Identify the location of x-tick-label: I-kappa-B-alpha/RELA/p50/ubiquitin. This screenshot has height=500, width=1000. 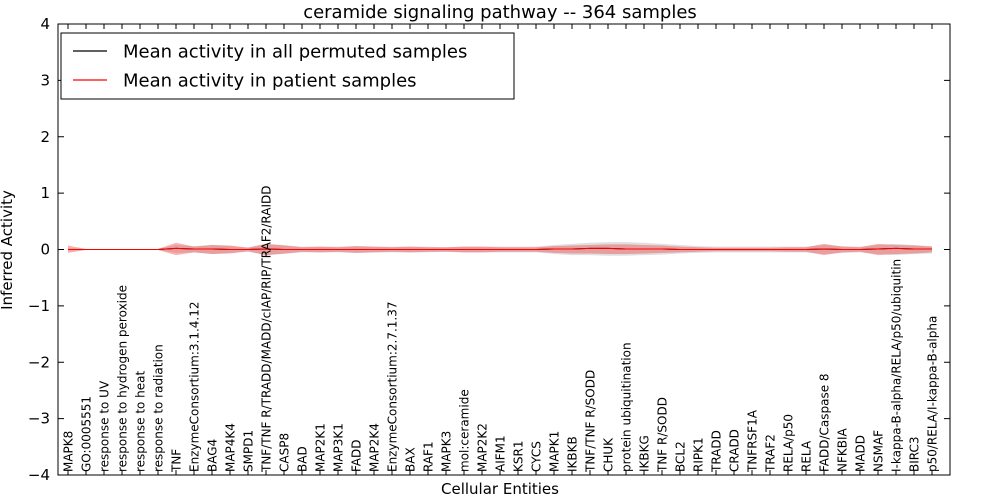
(897, 365).